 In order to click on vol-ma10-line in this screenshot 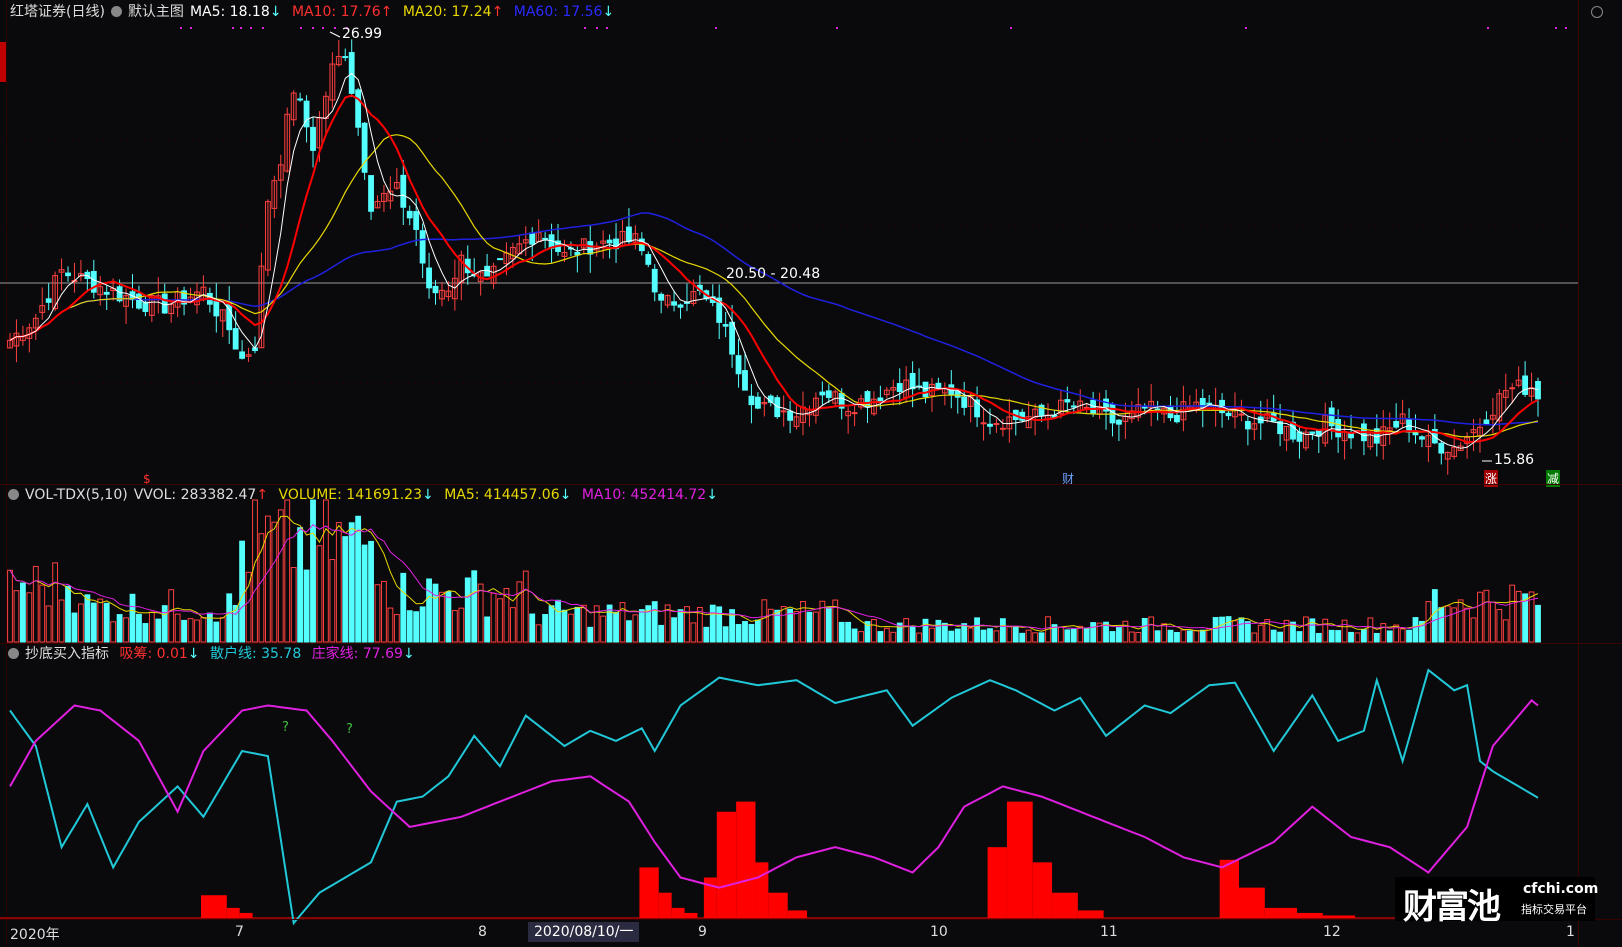, I will do `click(774, 577)`.